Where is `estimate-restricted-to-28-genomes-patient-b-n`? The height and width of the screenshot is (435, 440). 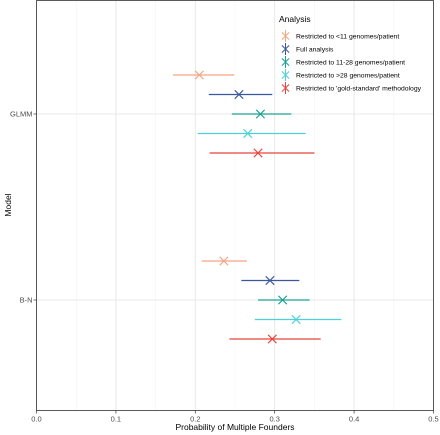 estimate-restricted-to-28-genomes-patient-b-n is located at coordinates (298, 319).